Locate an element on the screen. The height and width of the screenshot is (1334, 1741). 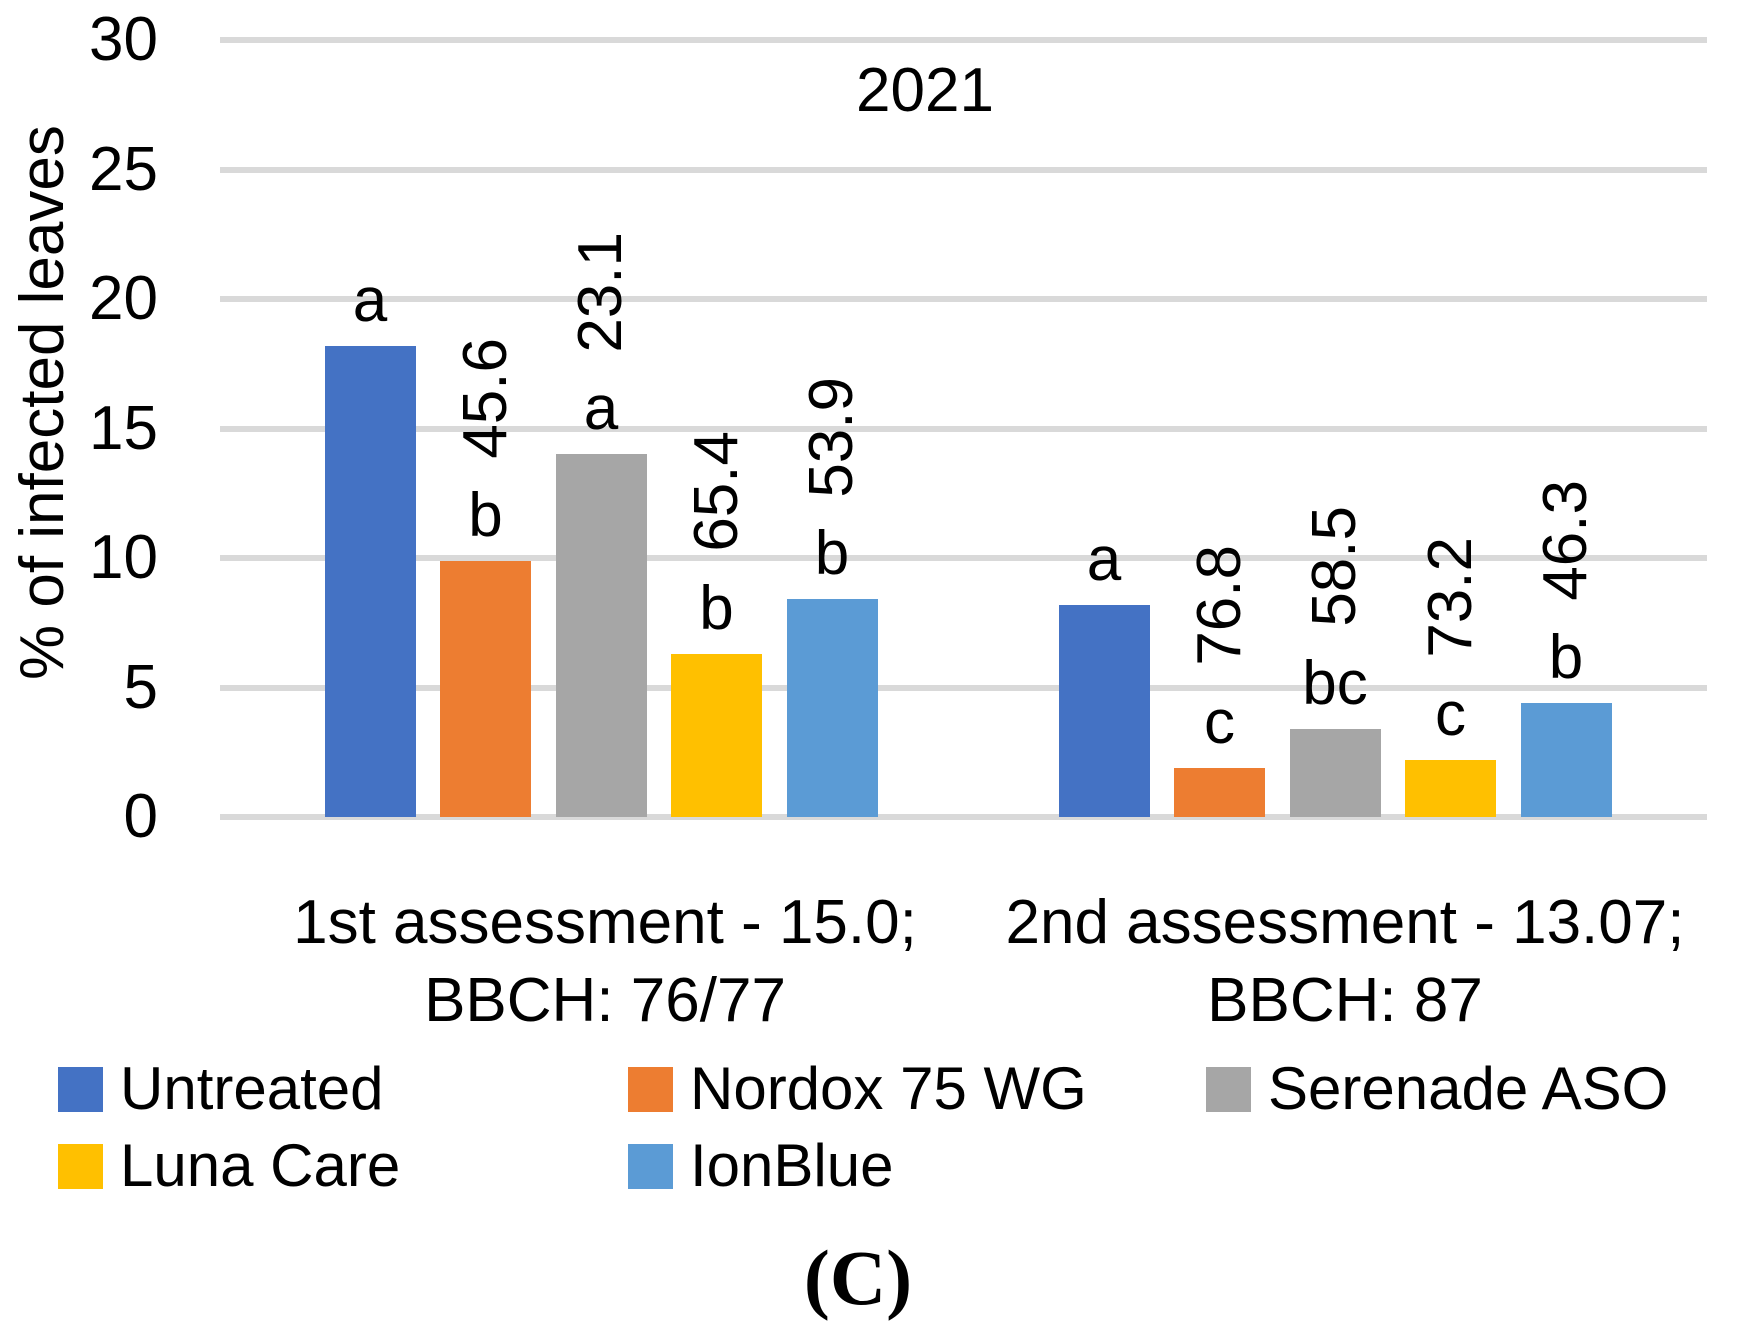
bar-serenade-aso-group2 is located at coordinates (1335, 772).